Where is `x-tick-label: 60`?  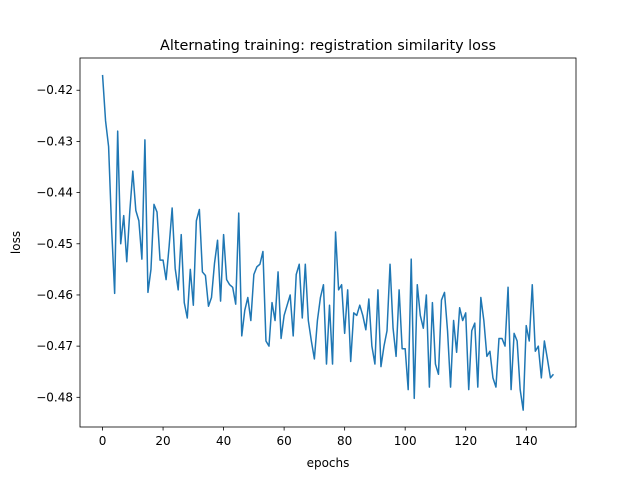
x-tick-label: 60 is located at coordinates (283, 441).